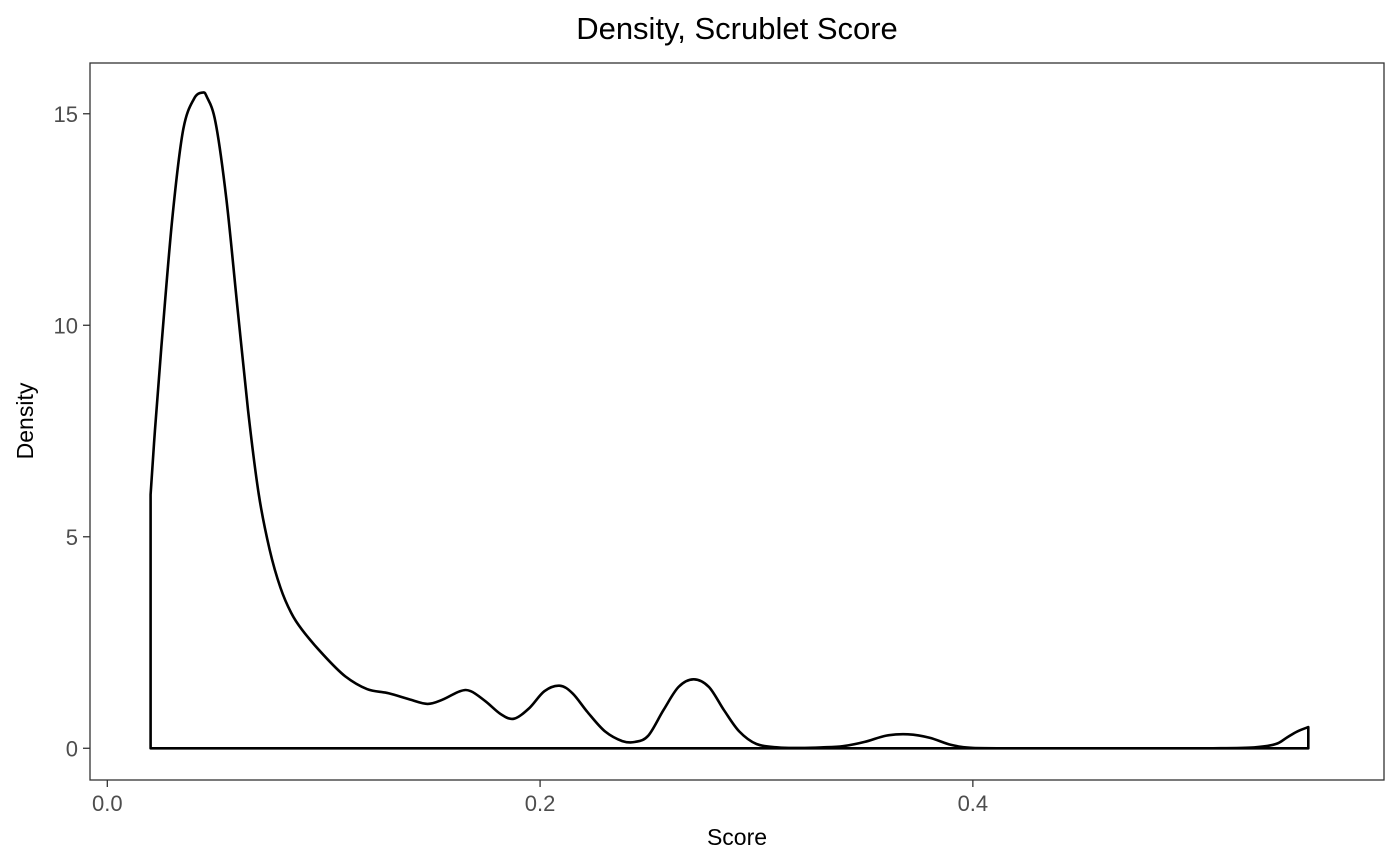  I want to click on x-tick-label: 0.2, so click(540, 803).